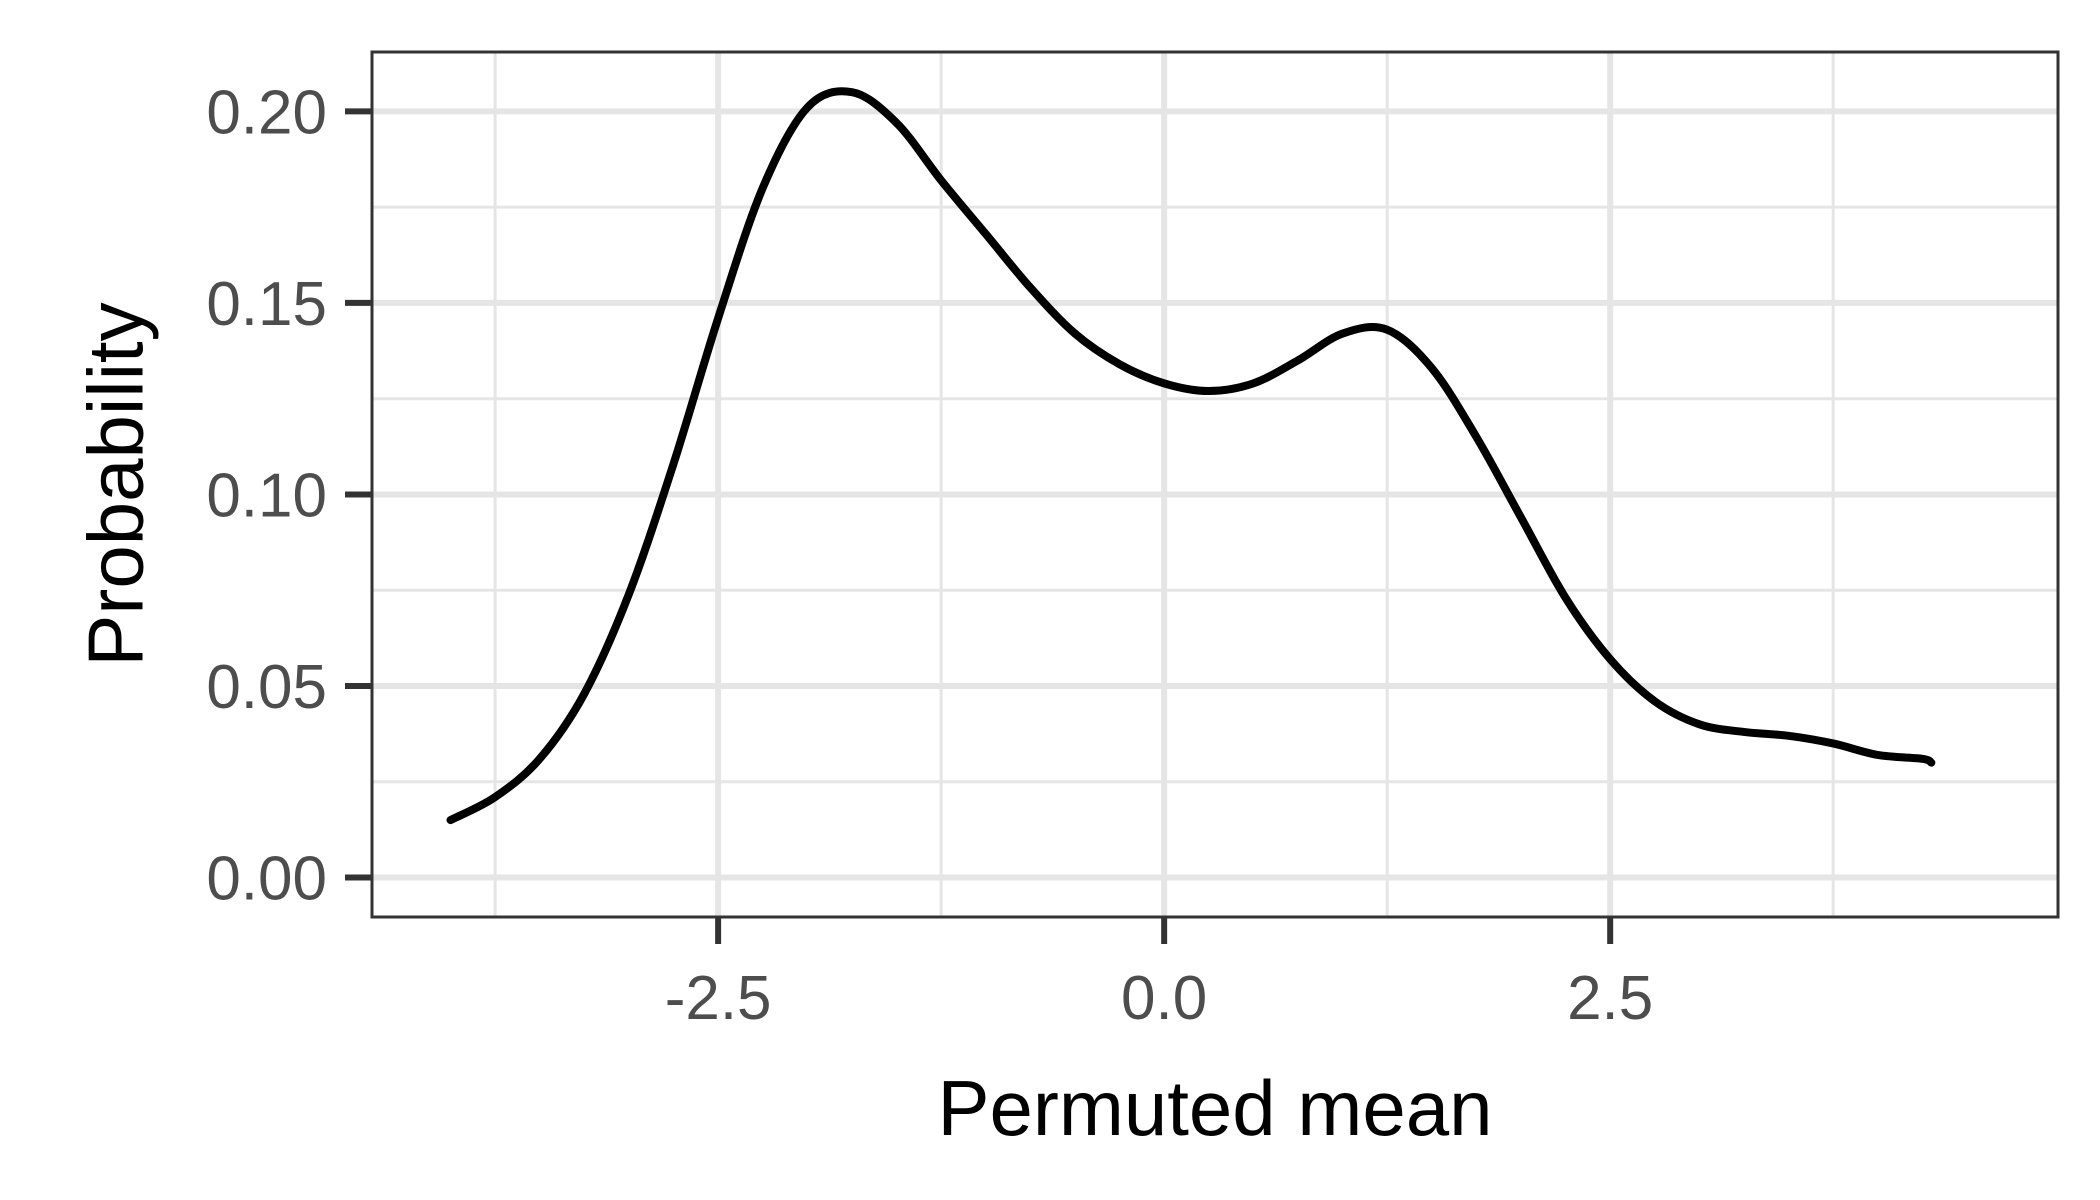 The image size is (2100, 1200). Describe the element at coordinates (115, 484) in the screenshot. I see `y-axis-title: Probability` at that location.